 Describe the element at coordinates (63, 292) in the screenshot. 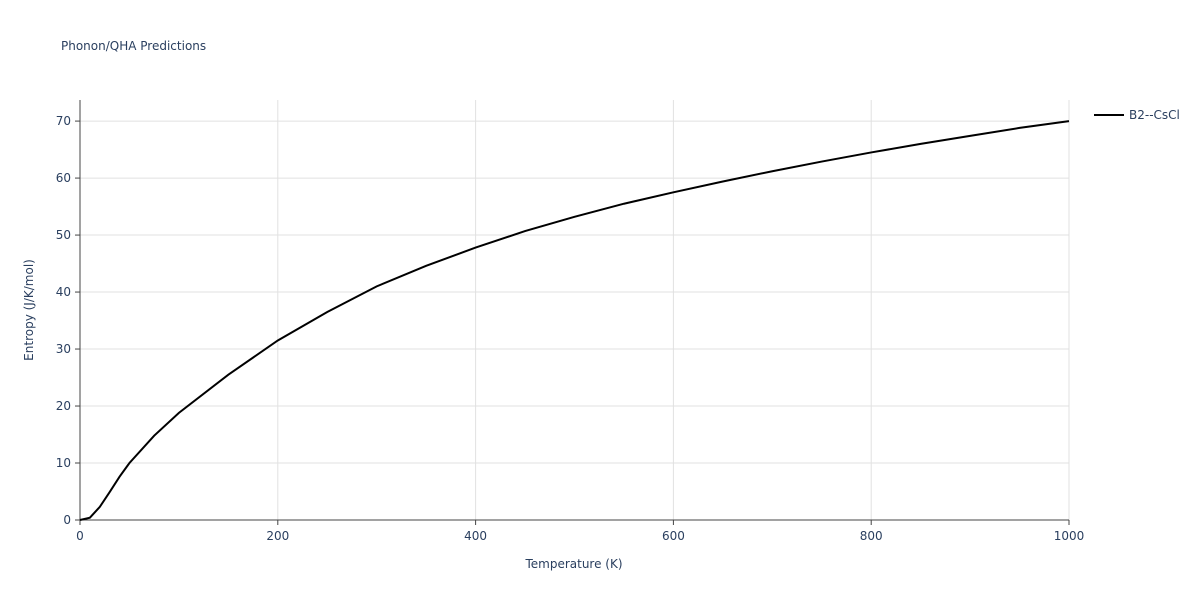

I see `y-tick-label: 40` at that location.